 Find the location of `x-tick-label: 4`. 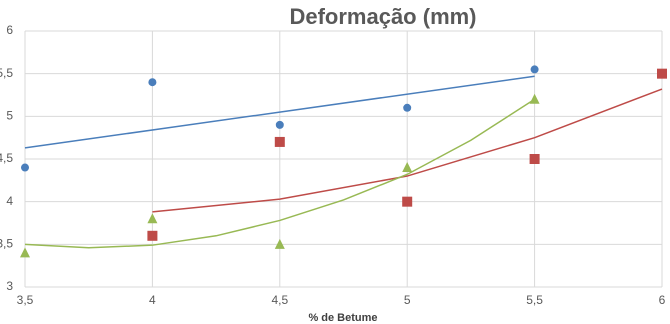

x-tick-label: 4 is located at coordinates (152, 300).